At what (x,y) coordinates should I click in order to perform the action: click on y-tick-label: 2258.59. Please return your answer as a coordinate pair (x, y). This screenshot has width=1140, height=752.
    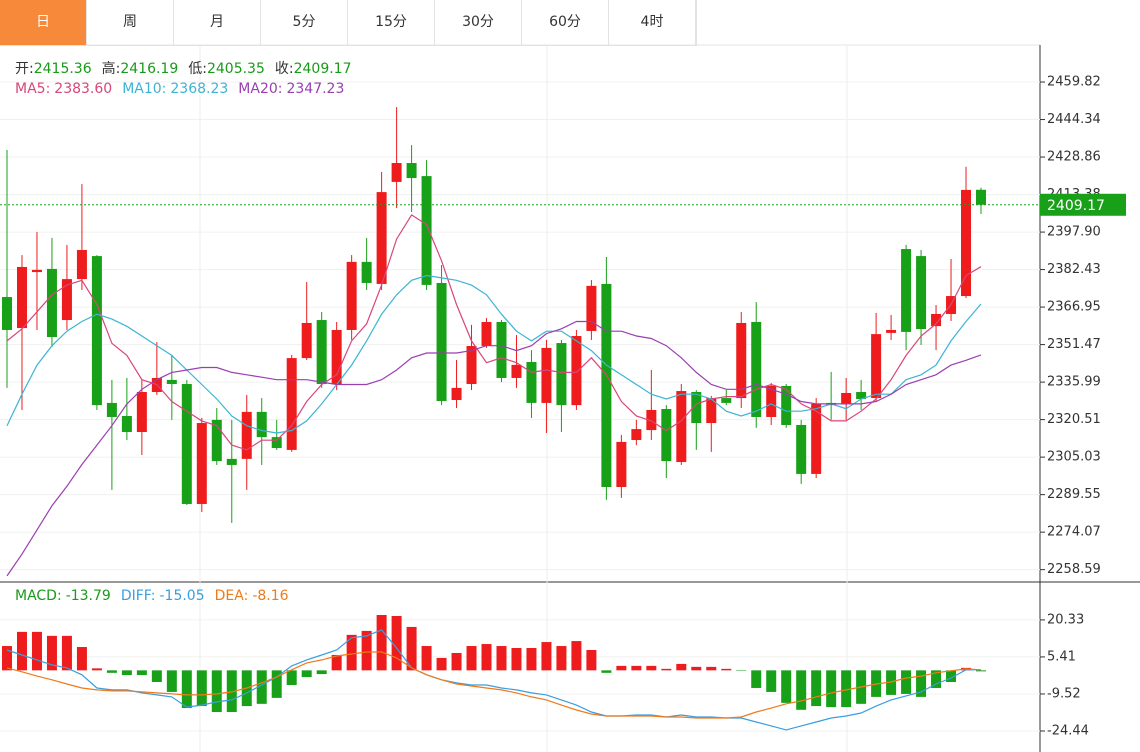
    Looking at the image, I should click on (1074, 569).